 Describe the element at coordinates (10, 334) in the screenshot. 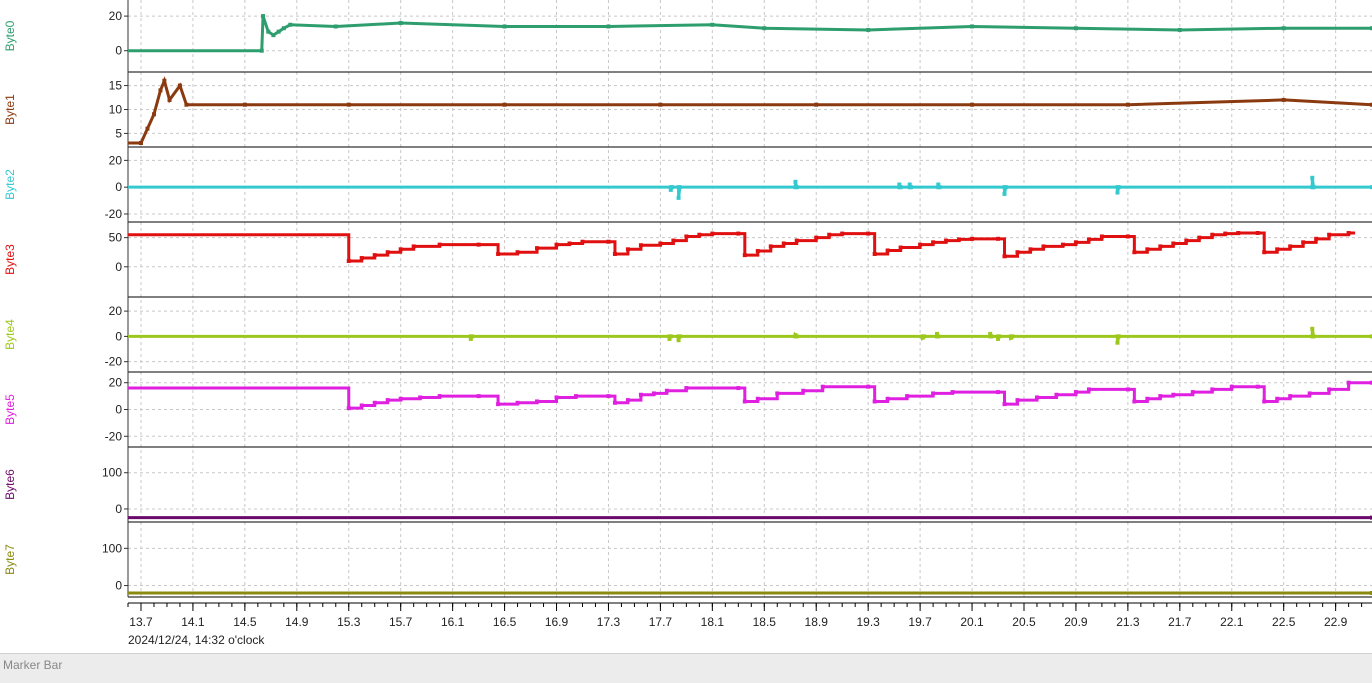

I see `channel-label-byte4: Byte4` at that location.